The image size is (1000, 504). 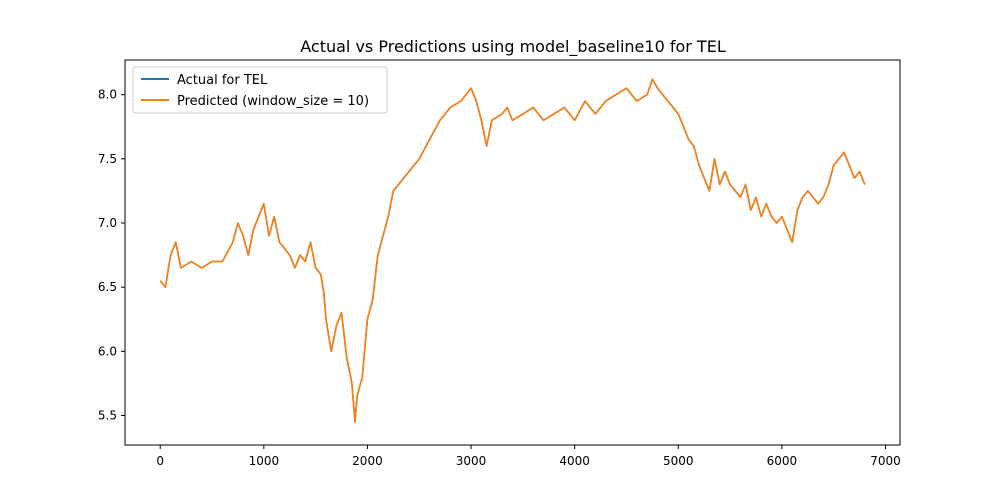 I want to click on y-tick-label: 6.5, so click(x=107, y=287).